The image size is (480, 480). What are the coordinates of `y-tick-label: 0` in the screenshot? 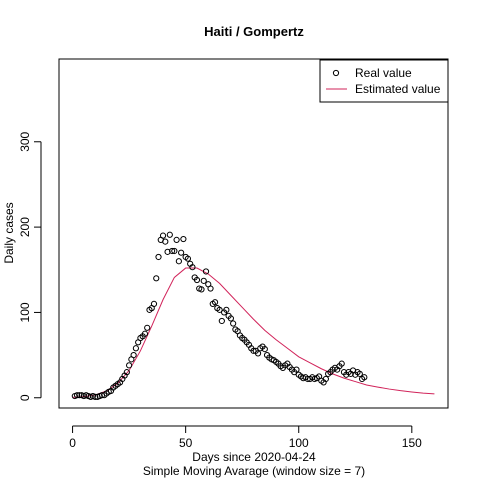 It's located at (25, 397).